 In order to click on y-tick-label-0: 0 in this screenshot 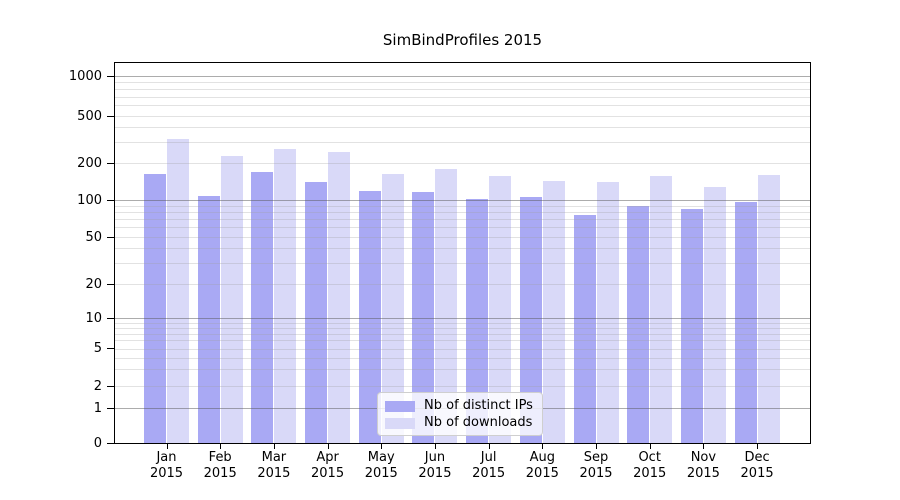, I will do `click(97, 443)`.